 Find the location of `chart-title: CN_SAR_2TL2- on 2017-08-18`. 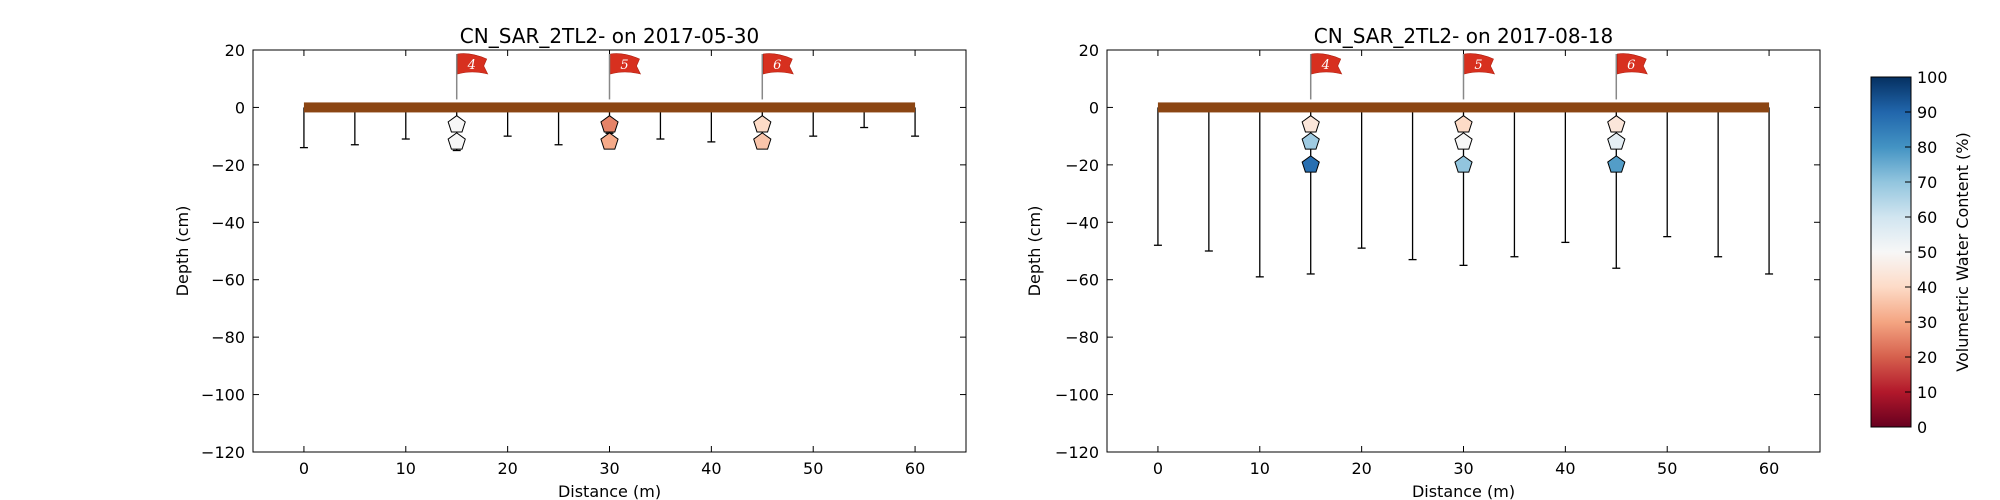

chart-title: CN_SAR_2TL2- on 2017-08-18 is located at coordinates (1463, 36).